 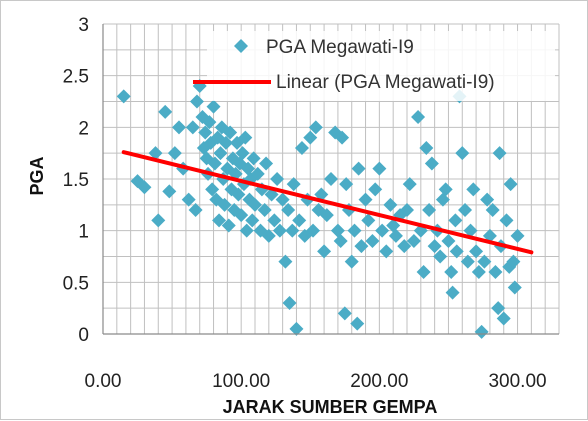 What do you see at coordinates (76, 77) in the screenshot?
I see `y-tick-label: 2.5` at bounding box center [76, 77].